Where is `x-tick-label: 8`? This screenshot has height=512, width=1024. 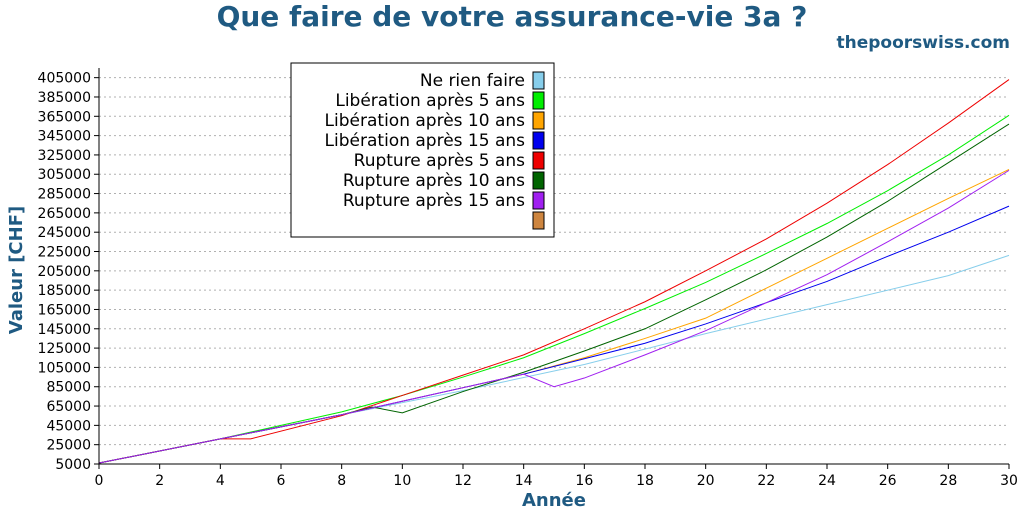
x-tick-label: 8 is located at coordinates (341, 481).